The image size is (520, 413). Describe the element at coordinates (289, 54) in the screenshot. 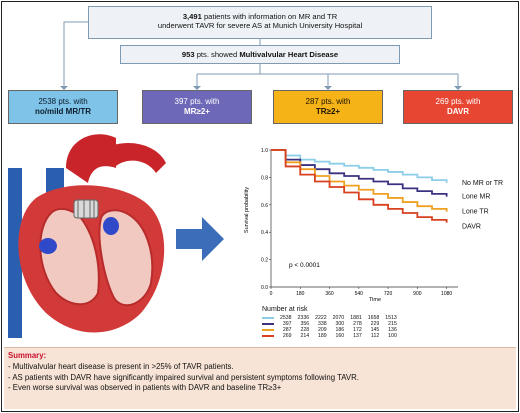

I see `mvd-label: Multivalvular Heart Disease` at that location.